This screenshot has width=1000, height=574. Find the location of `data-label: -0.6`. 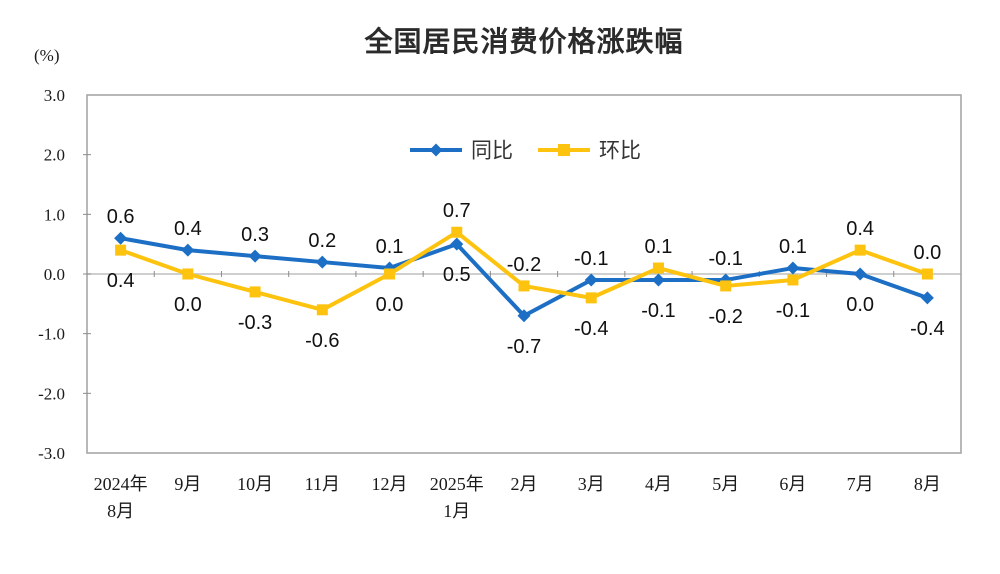

data-label: -0.6 is located at coordinates (322, 341).